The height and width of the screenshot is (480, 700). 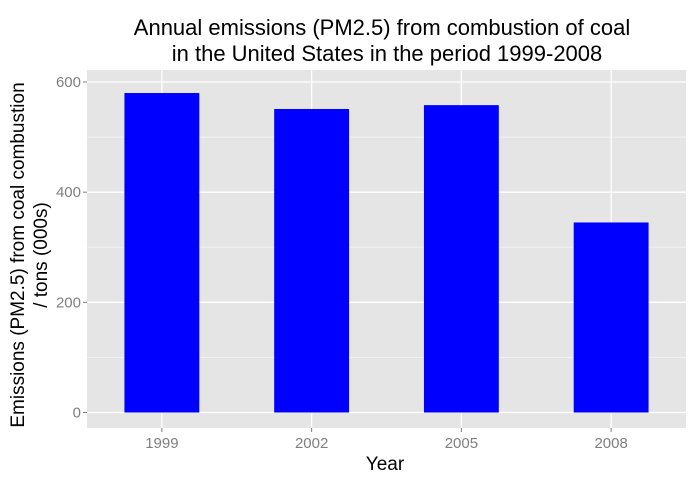 I want to click on bar-1999, so click(x=162, y=253).